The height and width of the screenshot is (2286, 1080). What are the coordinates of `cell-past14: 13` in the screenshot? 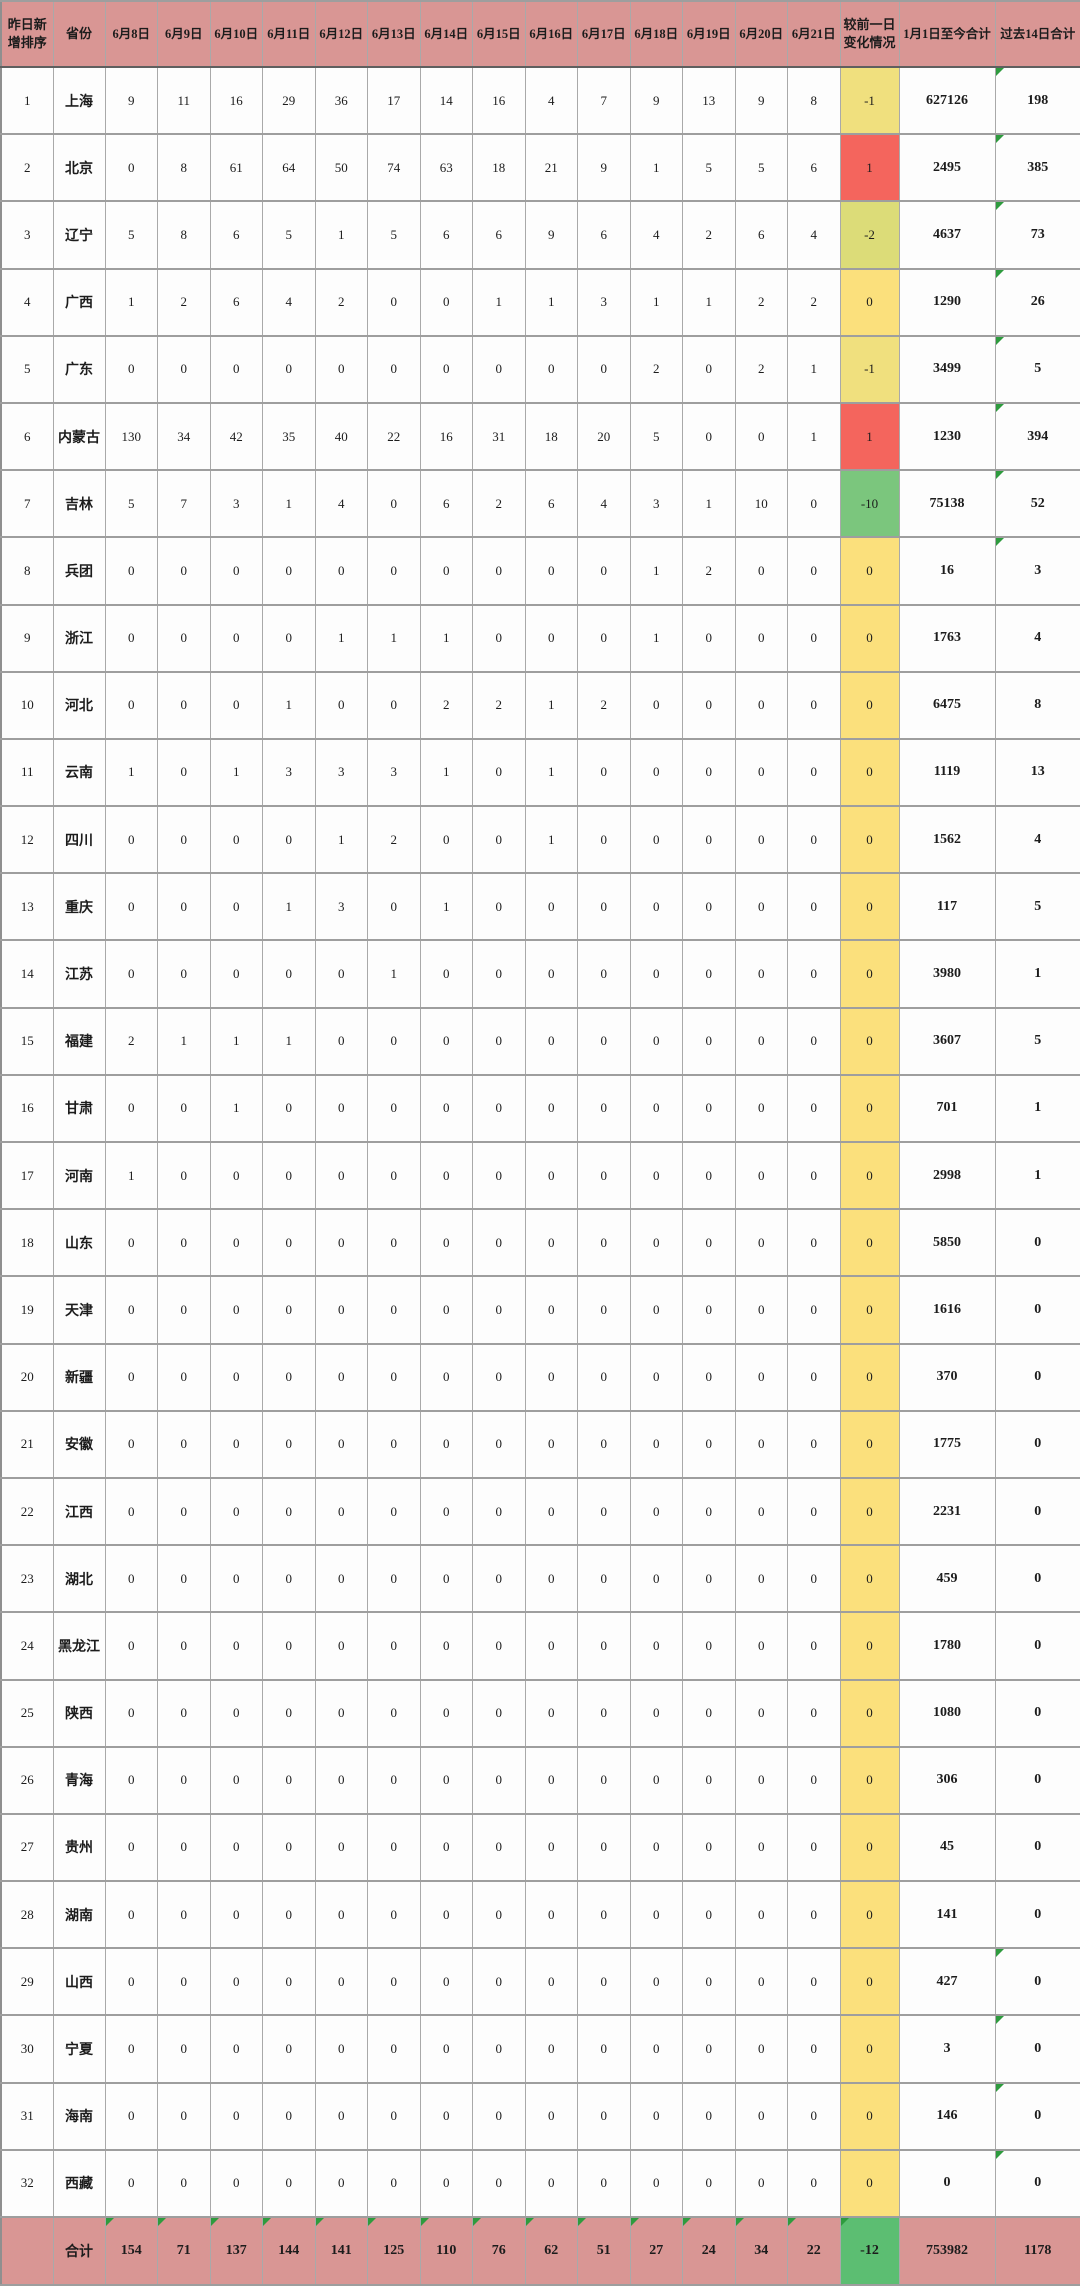 It's located at (1037, 772).